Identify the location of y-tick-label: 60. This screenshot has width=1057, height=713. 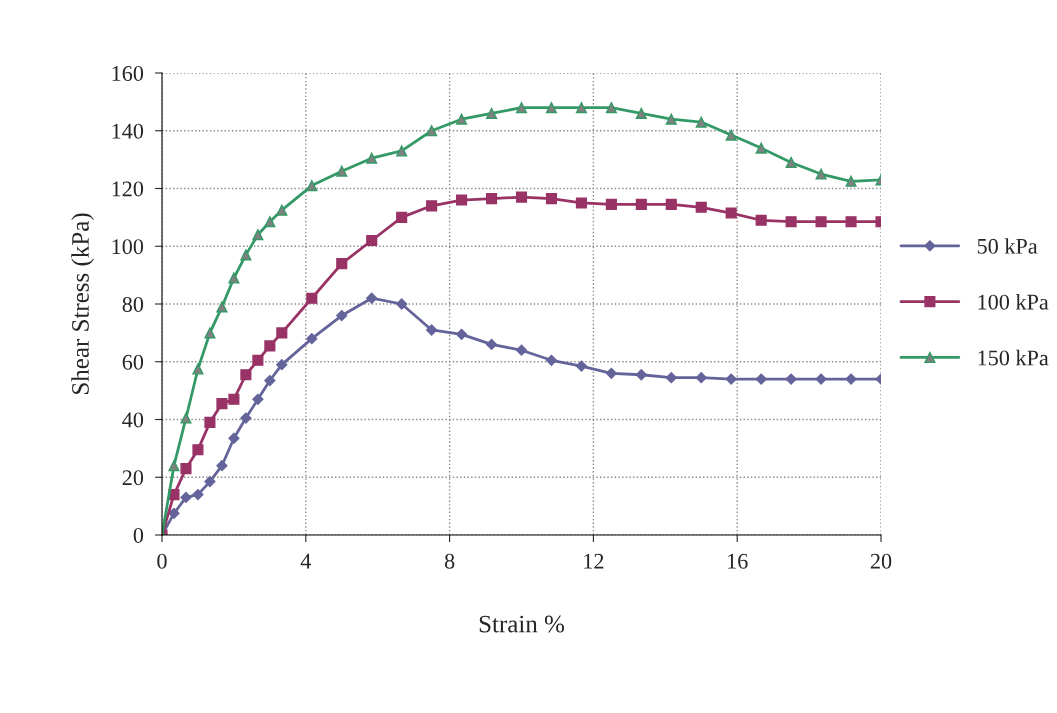
(133, 362).